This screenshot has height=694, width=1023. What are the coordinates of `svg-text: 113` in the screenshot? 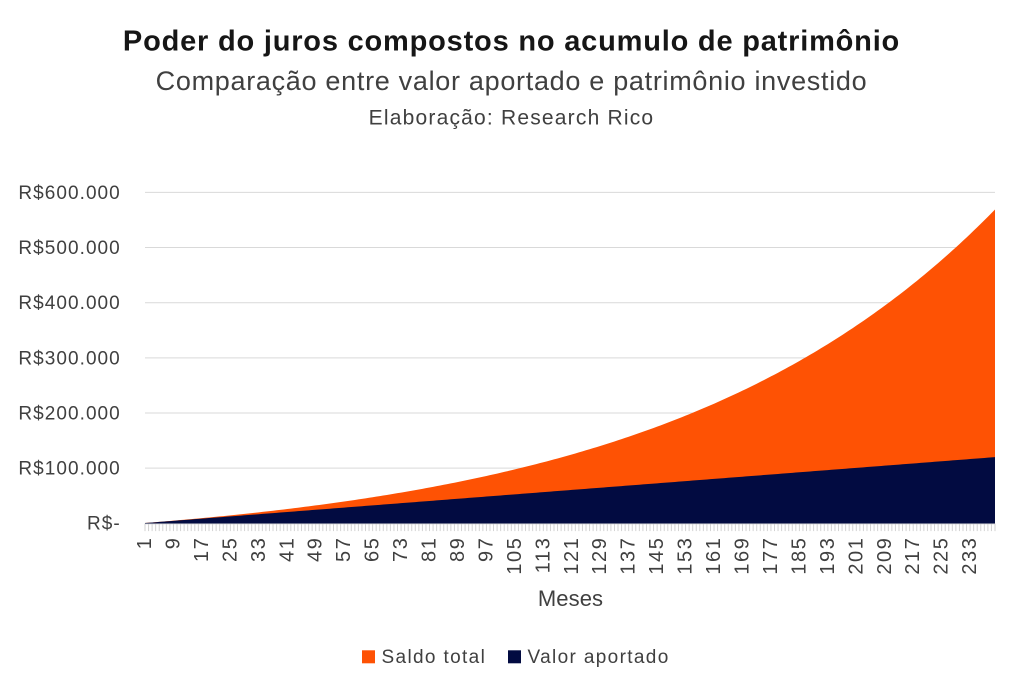 It's located at (543, 555).